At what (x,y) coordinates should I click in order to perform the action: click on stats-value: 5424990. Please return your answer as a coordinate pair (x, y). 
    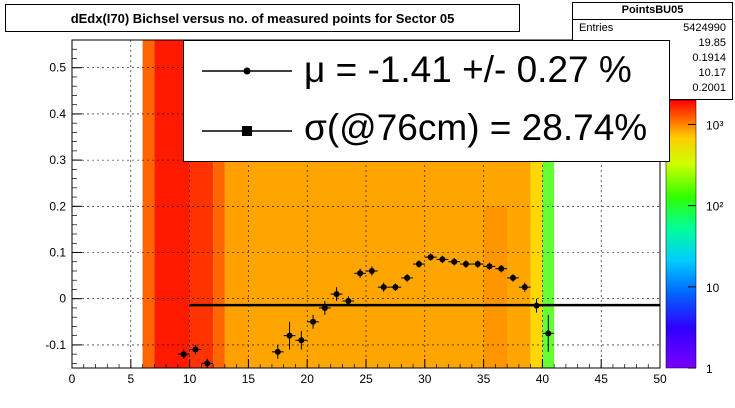
    Looking at the image, I should click on (704, 28).